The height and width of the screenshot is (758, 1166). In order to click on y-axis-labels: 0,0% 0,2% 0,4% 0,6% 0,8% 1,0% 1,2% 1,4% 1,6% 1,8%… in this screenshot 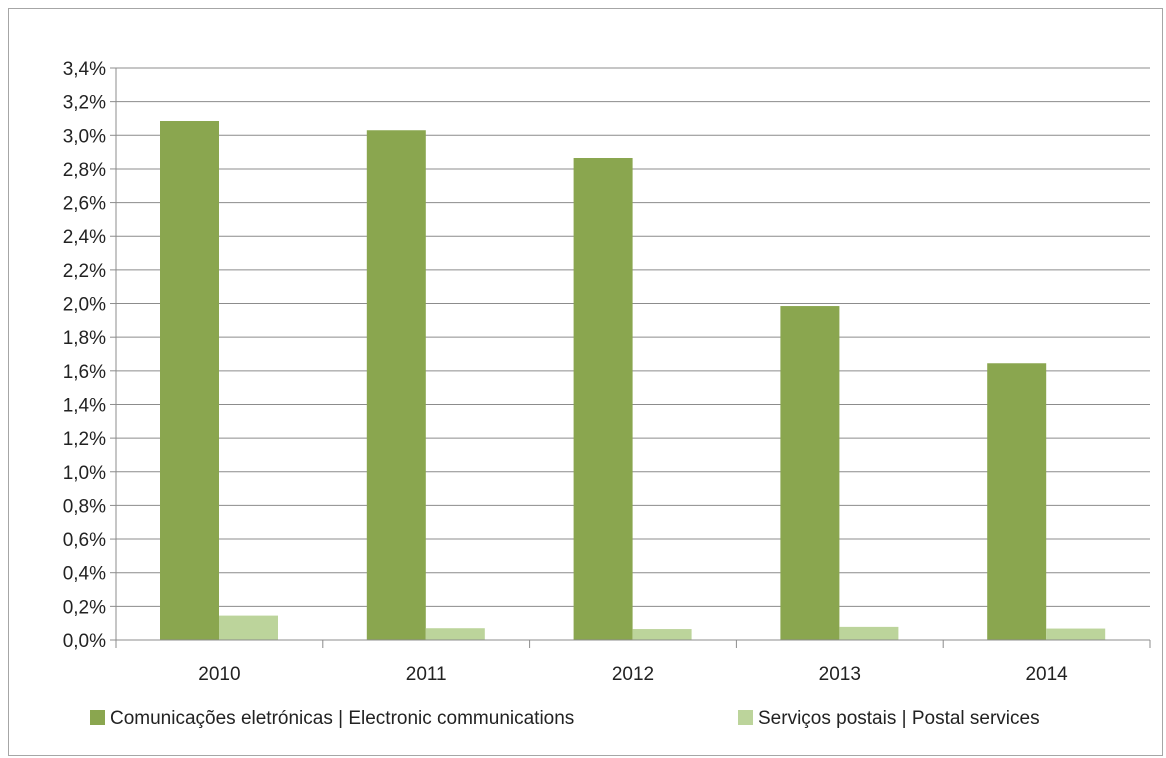, I will do `click(84, 355)`.